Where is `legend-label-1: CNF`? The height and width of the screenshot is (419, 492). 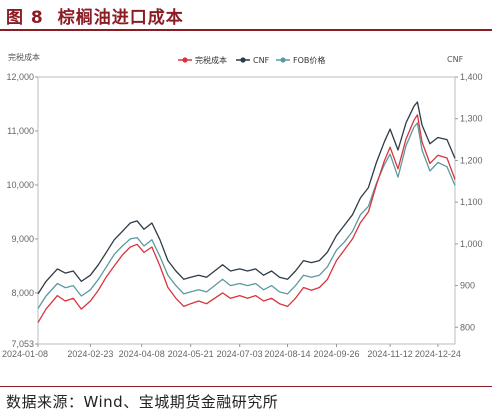 legend-label-1: CNF is located at coordinates (261, 60).